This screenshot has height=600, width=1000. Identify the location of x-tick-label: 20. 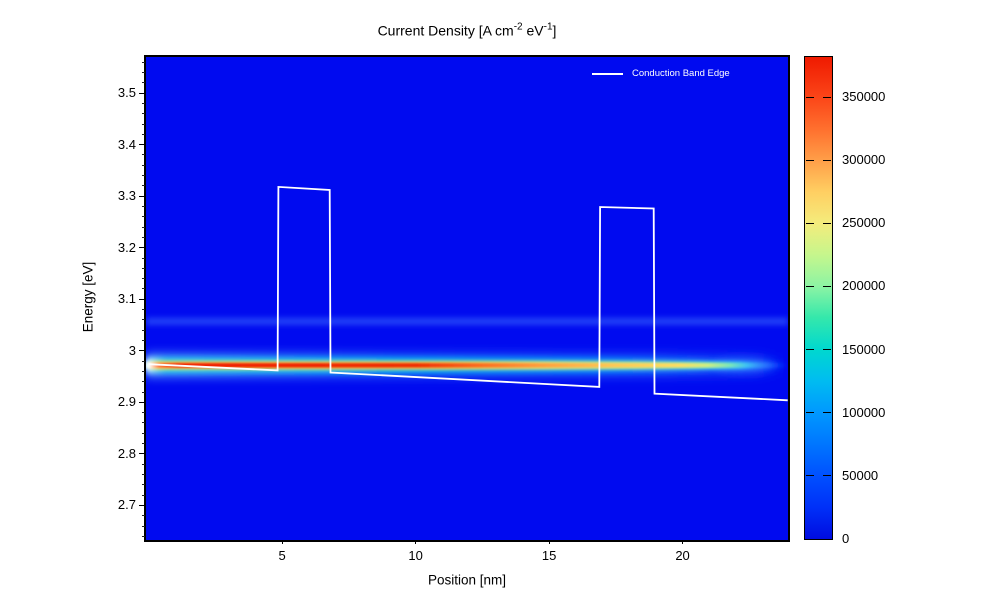
(682, 555).